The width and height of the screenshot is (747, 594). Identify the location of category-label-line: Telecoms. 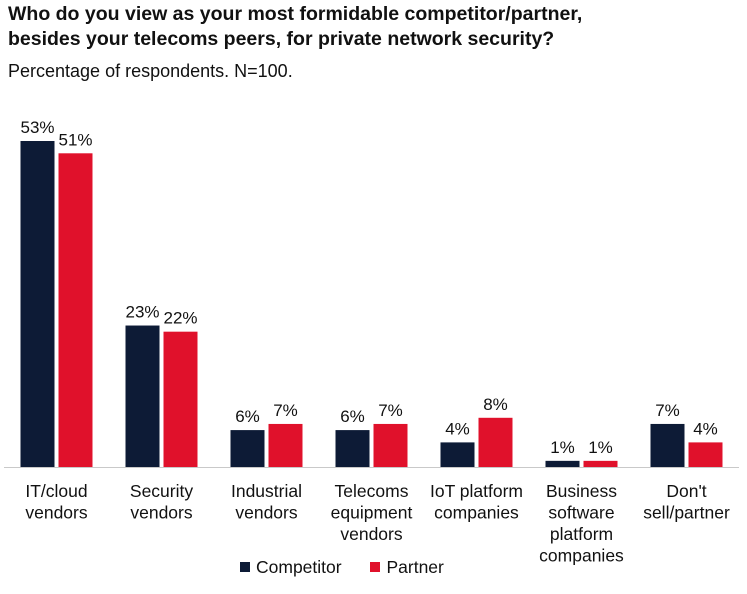
(372, 491).